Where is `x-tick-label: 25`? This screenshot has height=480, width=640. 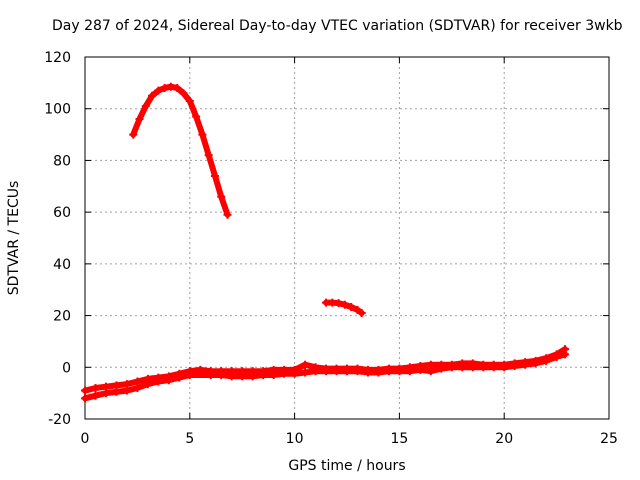 x-tick-label: 25 is located at coordinates (609, 439).